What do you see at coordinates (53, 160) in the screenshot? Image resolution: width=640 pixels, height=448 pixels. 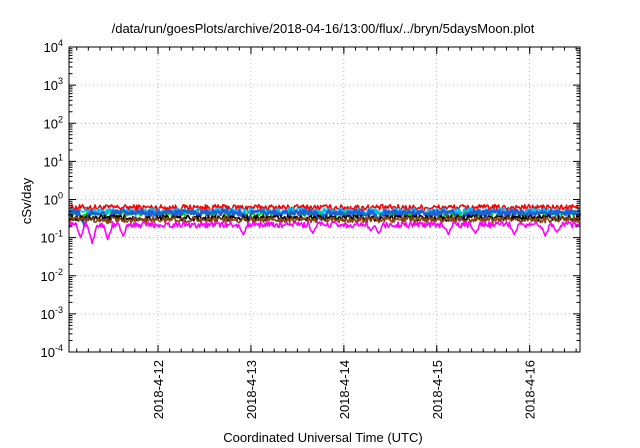 I see `y-tick-label: 10¹` at bounding box center [53, 160].